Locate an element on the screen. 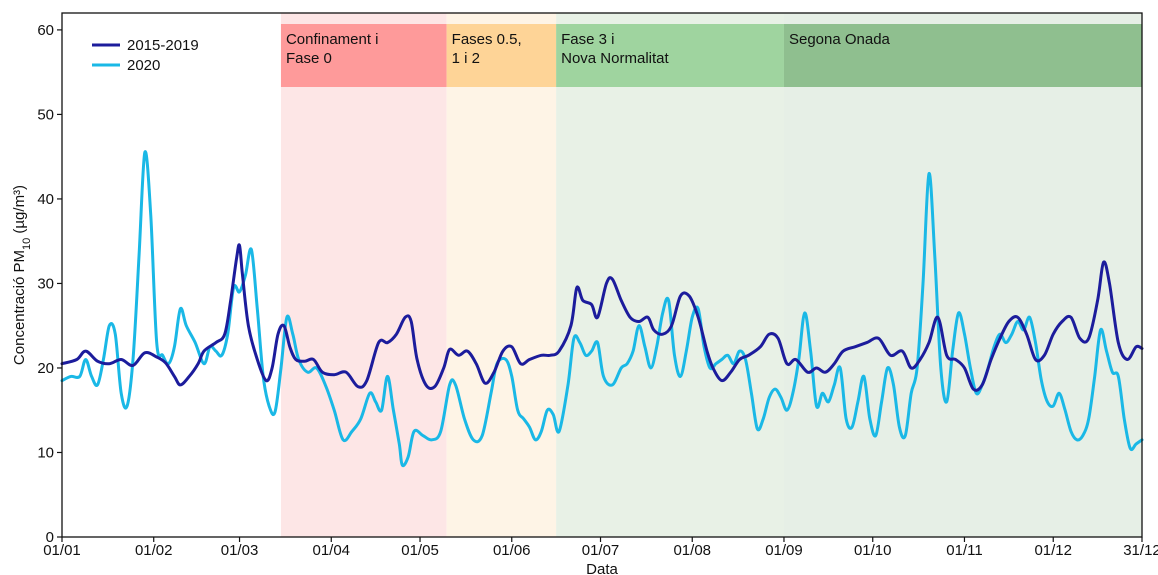 This screenshot has width=1158, height=575. phase-label-line: Fases 0.5, is located at coordinates (487, 39).